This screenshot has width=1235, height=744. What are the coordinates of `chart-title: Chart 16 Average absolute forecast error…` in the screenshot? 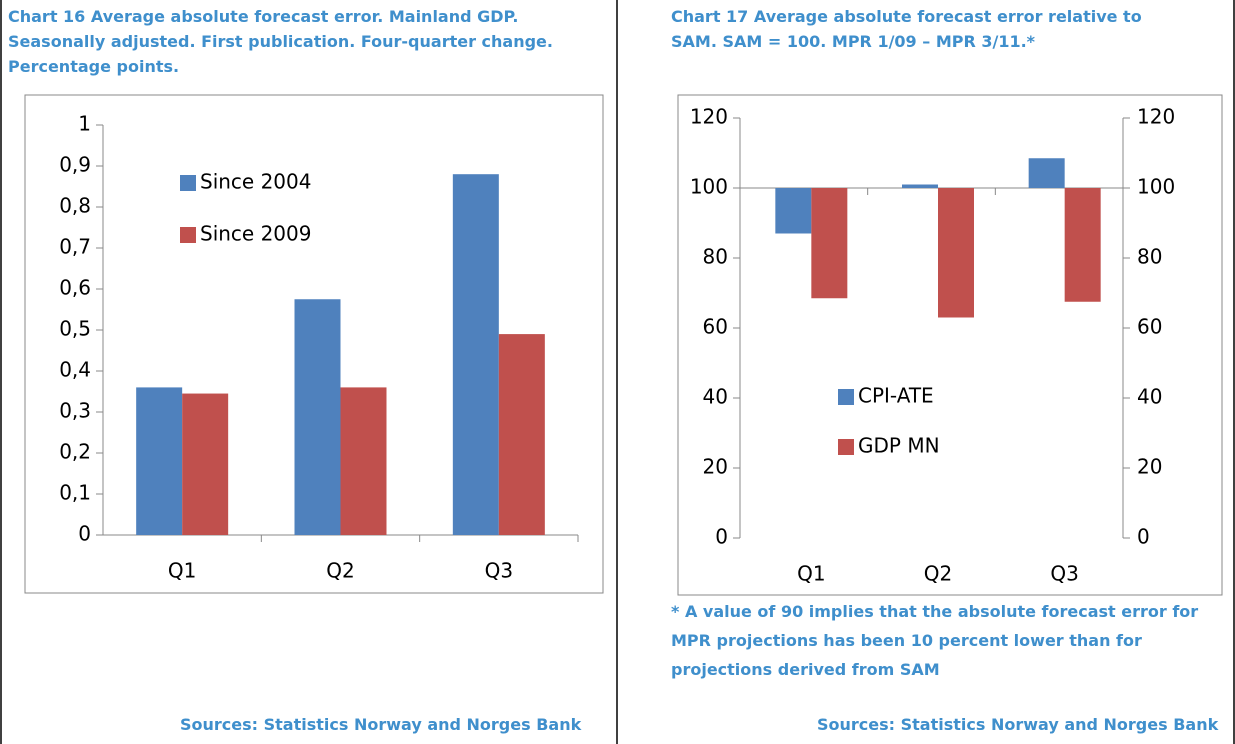 It's located at (280, 41).